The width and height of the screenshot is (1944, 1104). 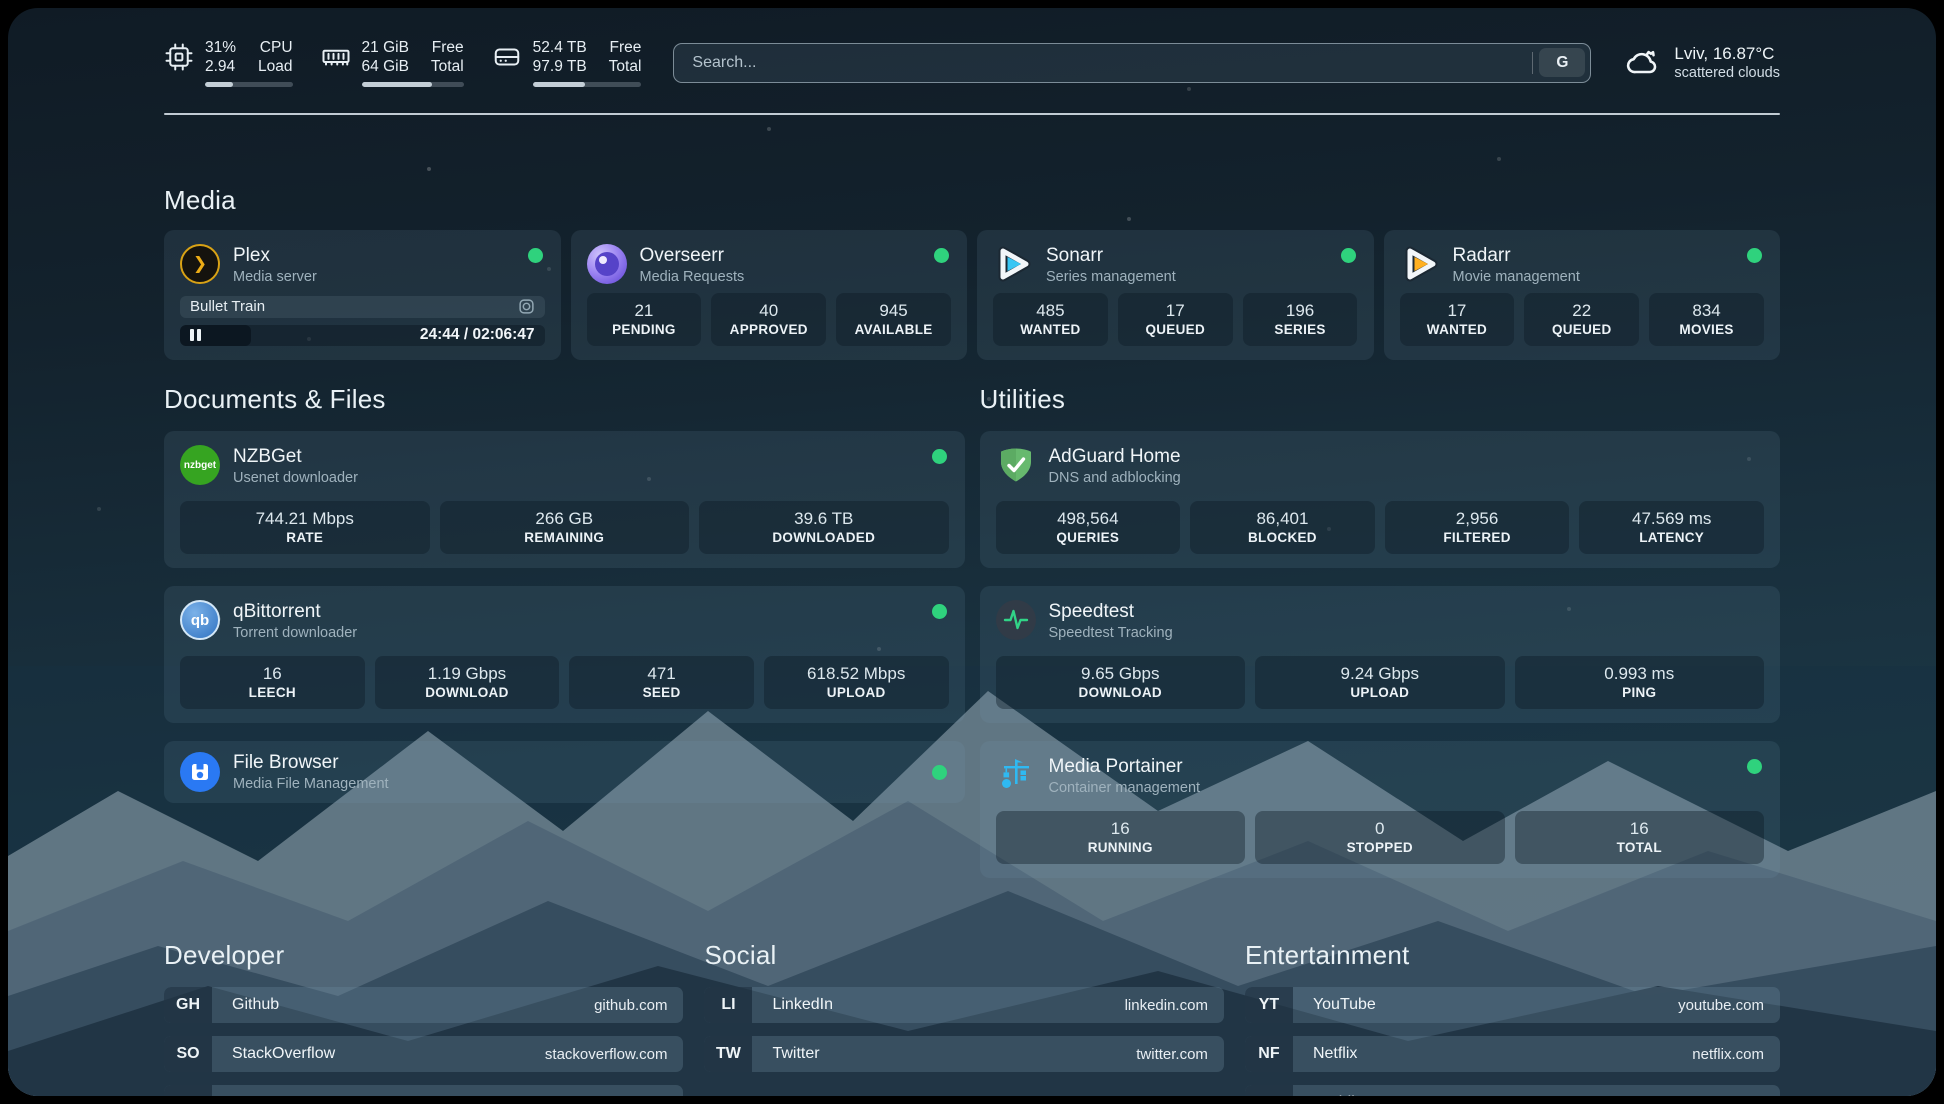 I want to click on filebrowser-title: File Browser, so click(x=286, y=762).